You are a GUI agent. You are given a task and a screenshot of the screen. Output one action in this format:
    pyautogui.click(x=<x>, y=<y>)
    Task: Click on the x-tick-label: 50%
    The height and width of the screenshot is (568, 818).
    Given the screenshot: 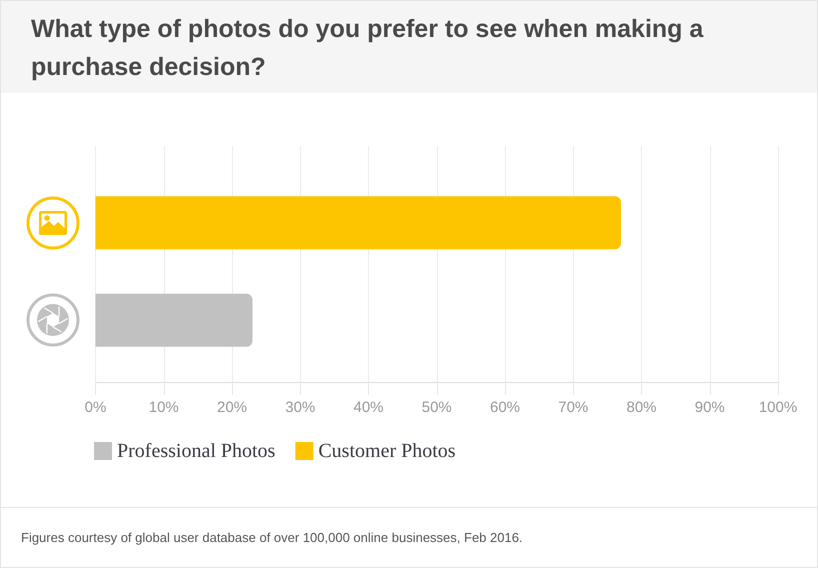 What is the action you would take?
    pyautogui.click(x=437, y=407)
    